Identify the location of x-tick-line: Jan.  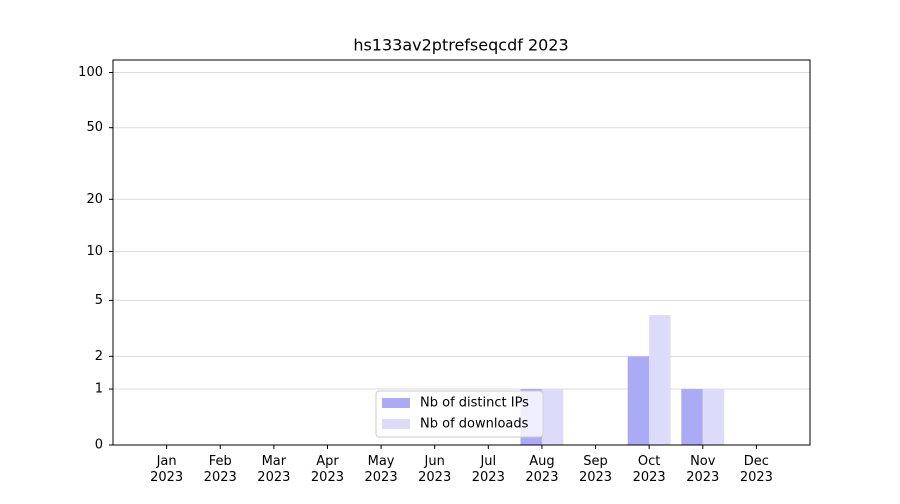
(166, 461).